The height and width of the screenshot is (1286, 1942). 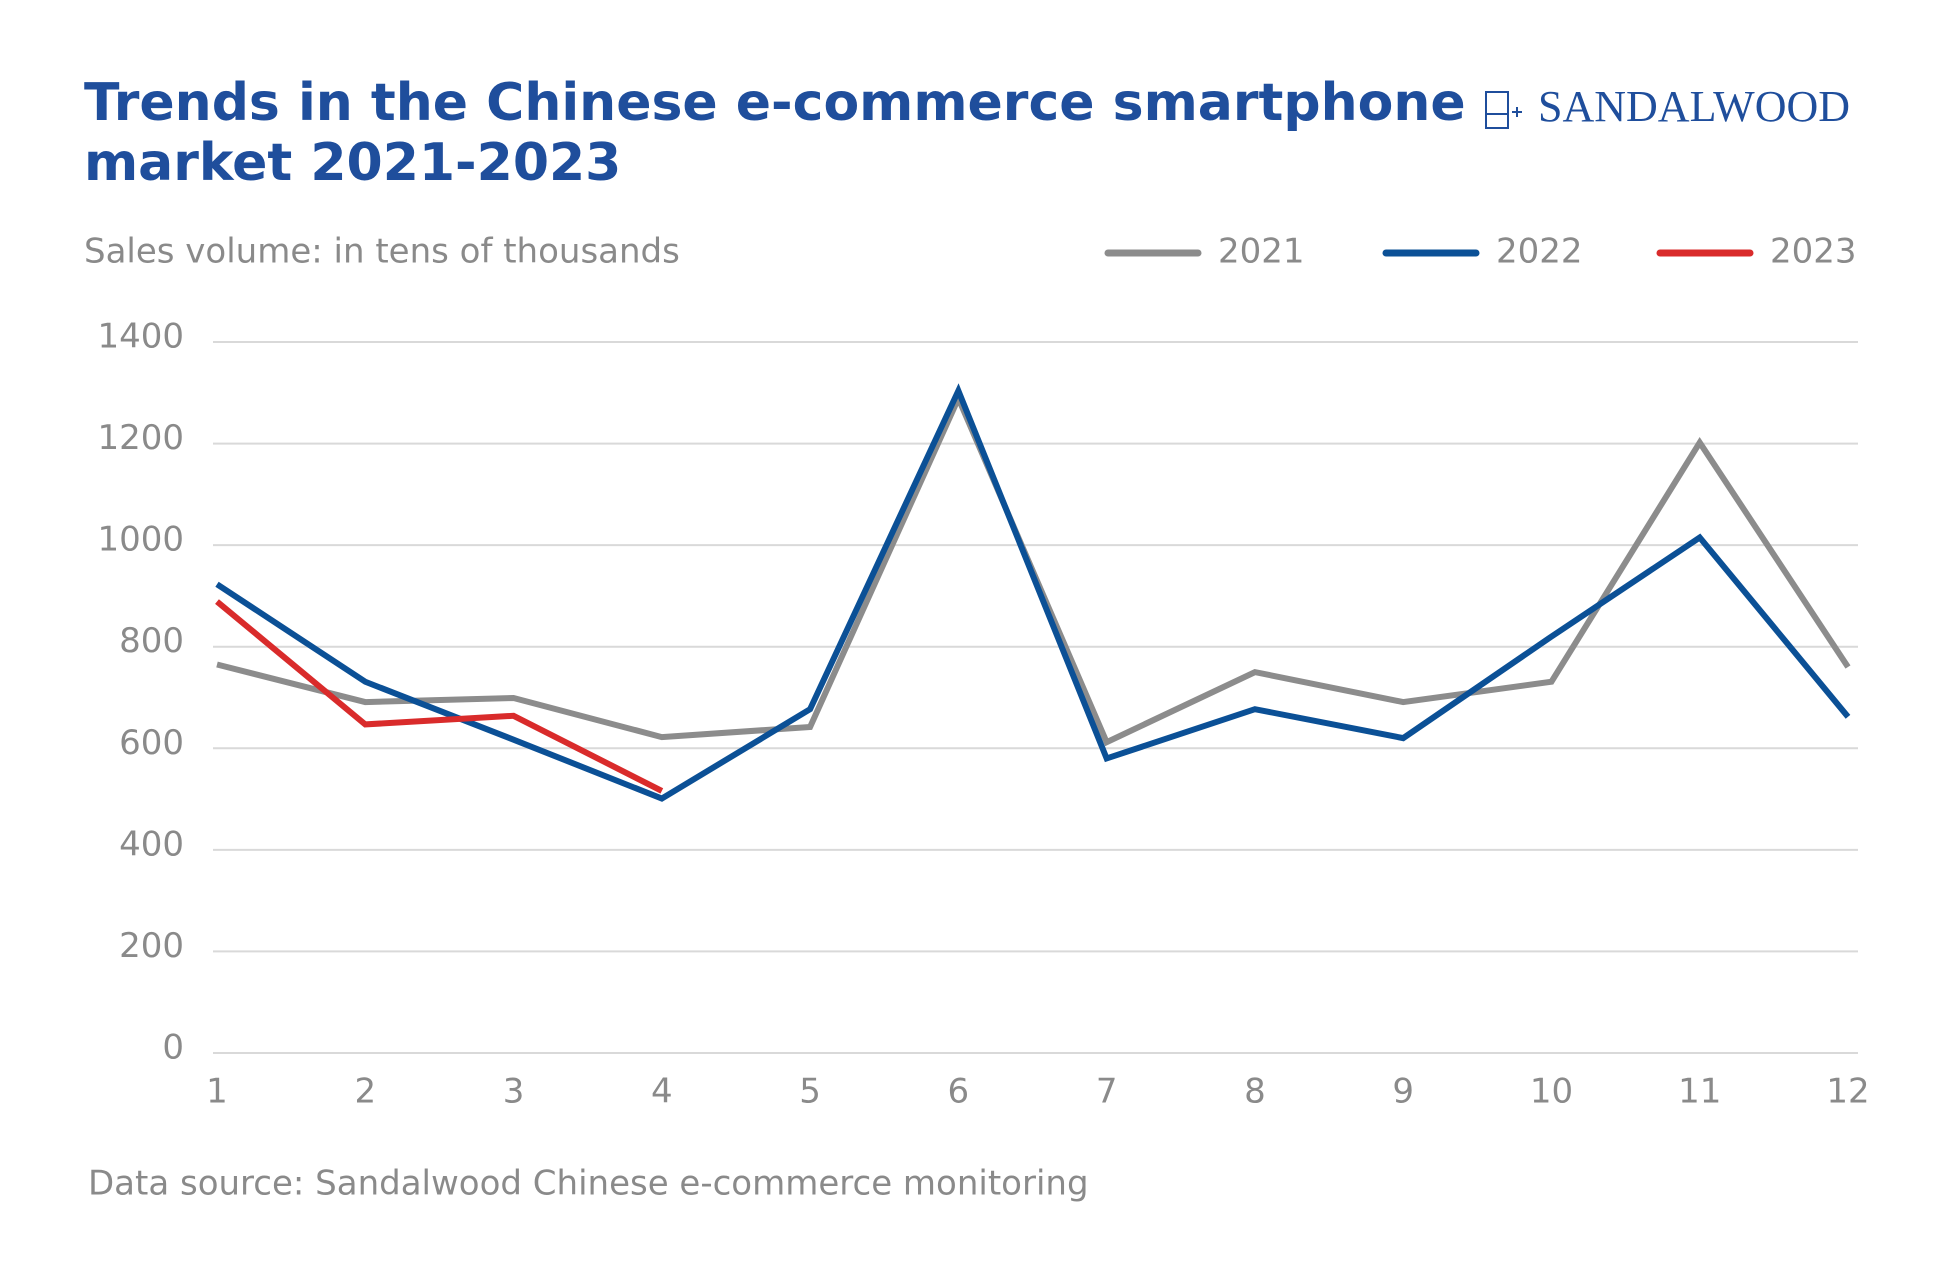 What do you see at coordinates (151, 844) in the screenshot?
I see `y-tick-label: 400` at bounding box center [151, 844].